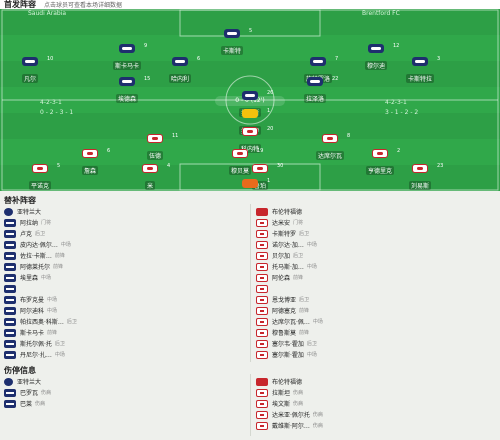 The height and width of the screenshot is (440, 500). Describe the element at coordinates (376, 255) in the screenshot. I see `bench-away-row: 贝尔加 后卫` at that location.